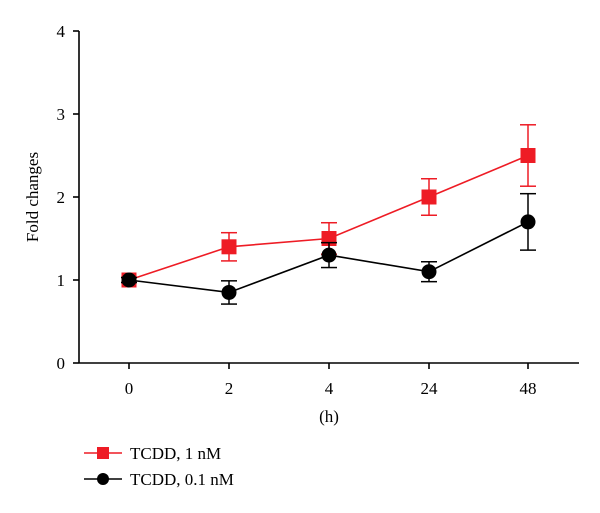 The image size is (600, 513). I want to click on y-tick-label: 4, so click(61, 31).